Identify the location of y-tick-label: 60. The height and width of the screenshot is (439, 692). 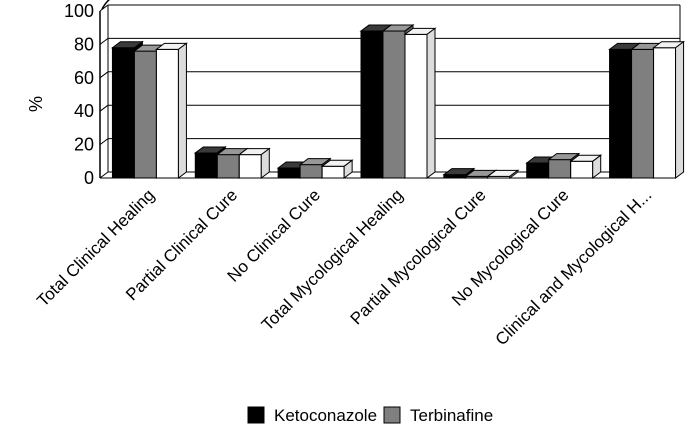
(84, 78).